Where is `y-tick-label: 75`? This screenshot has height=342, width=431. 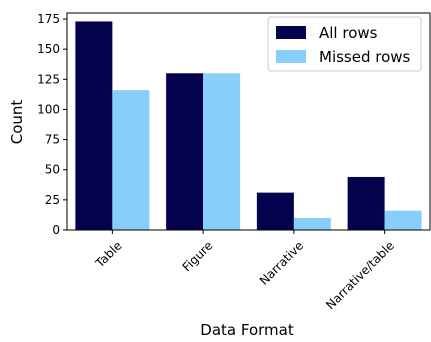
y-tick-label: 75 is located at coordinates (52, 140).